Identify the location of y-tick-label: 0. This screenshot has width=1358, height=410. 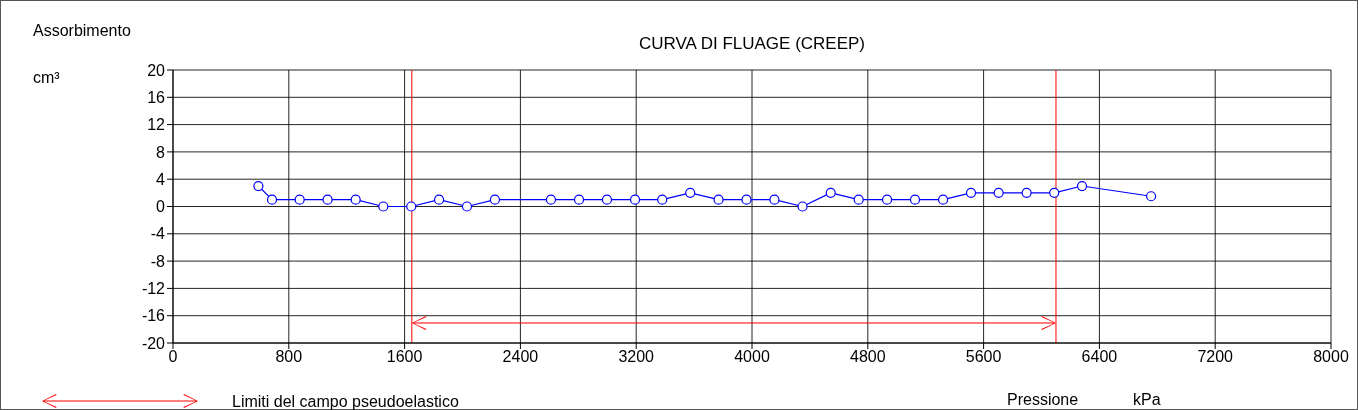
(161, 207).